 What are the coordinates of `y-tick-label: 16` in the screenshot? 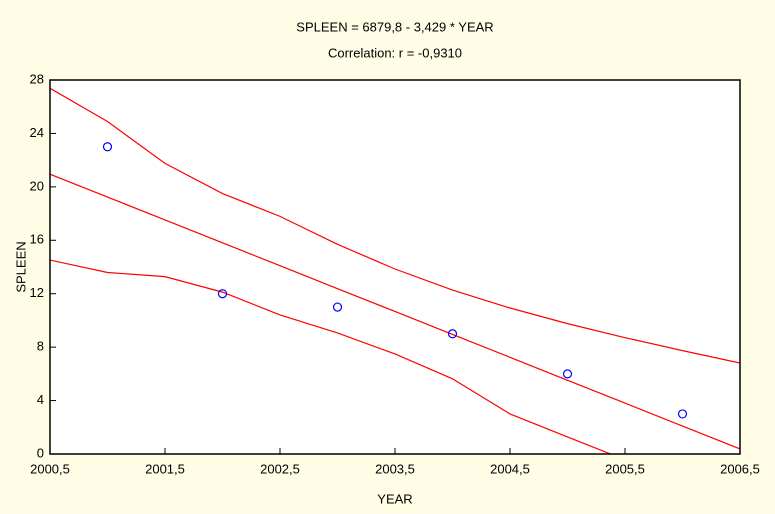 It's located at (37, 239).